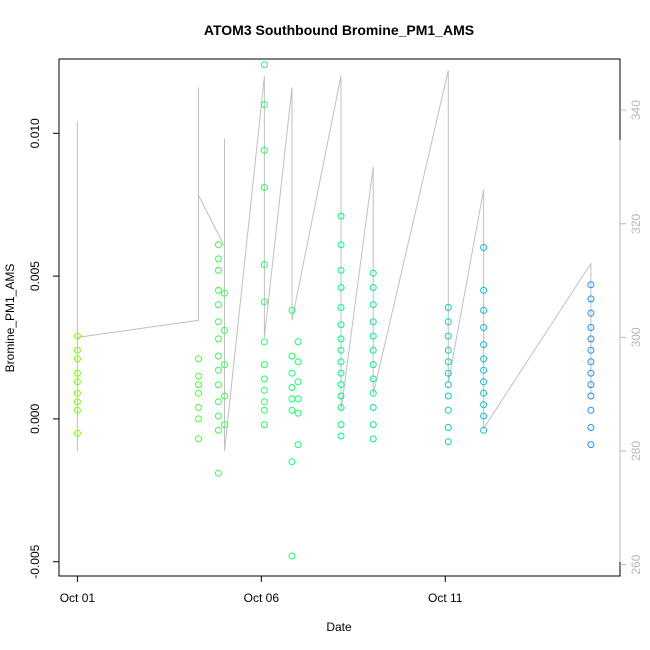 This screenshot has width=650, height=650. Describe the element at coordinates (636, 337) in the screenshot. I see `right-y-tick-label: 300` at that location.